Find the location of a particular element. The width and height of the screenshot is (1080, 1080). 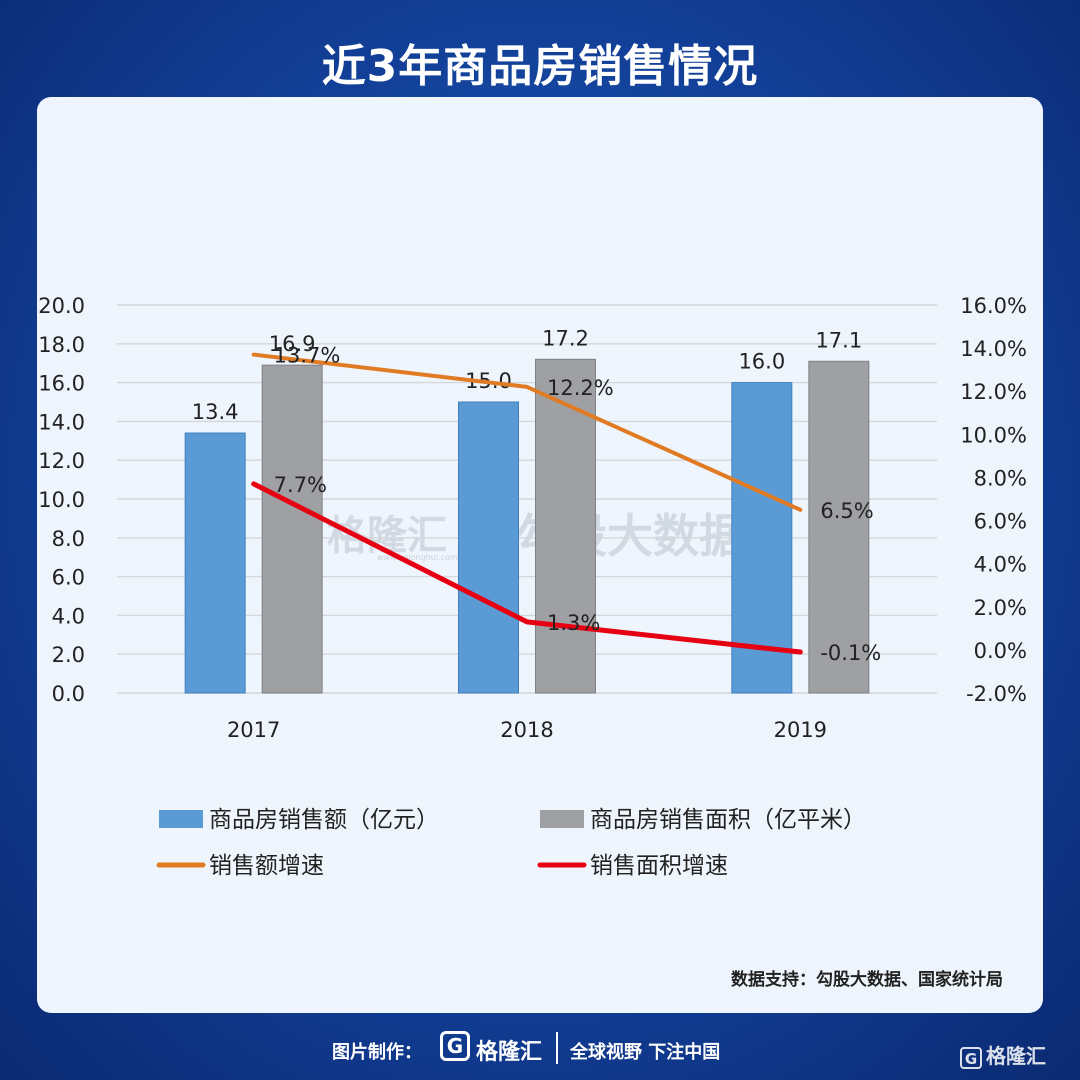

y-left-tick-label: 2.0 is located at coordinates (68, 655).